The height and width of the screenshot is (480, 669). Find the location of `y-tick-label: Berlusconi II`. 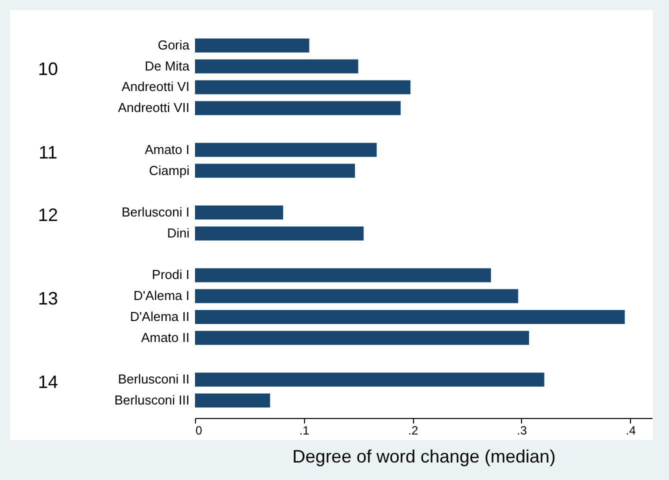

y-tick-label: Berlusconi II is located at coordinates (154, 379).